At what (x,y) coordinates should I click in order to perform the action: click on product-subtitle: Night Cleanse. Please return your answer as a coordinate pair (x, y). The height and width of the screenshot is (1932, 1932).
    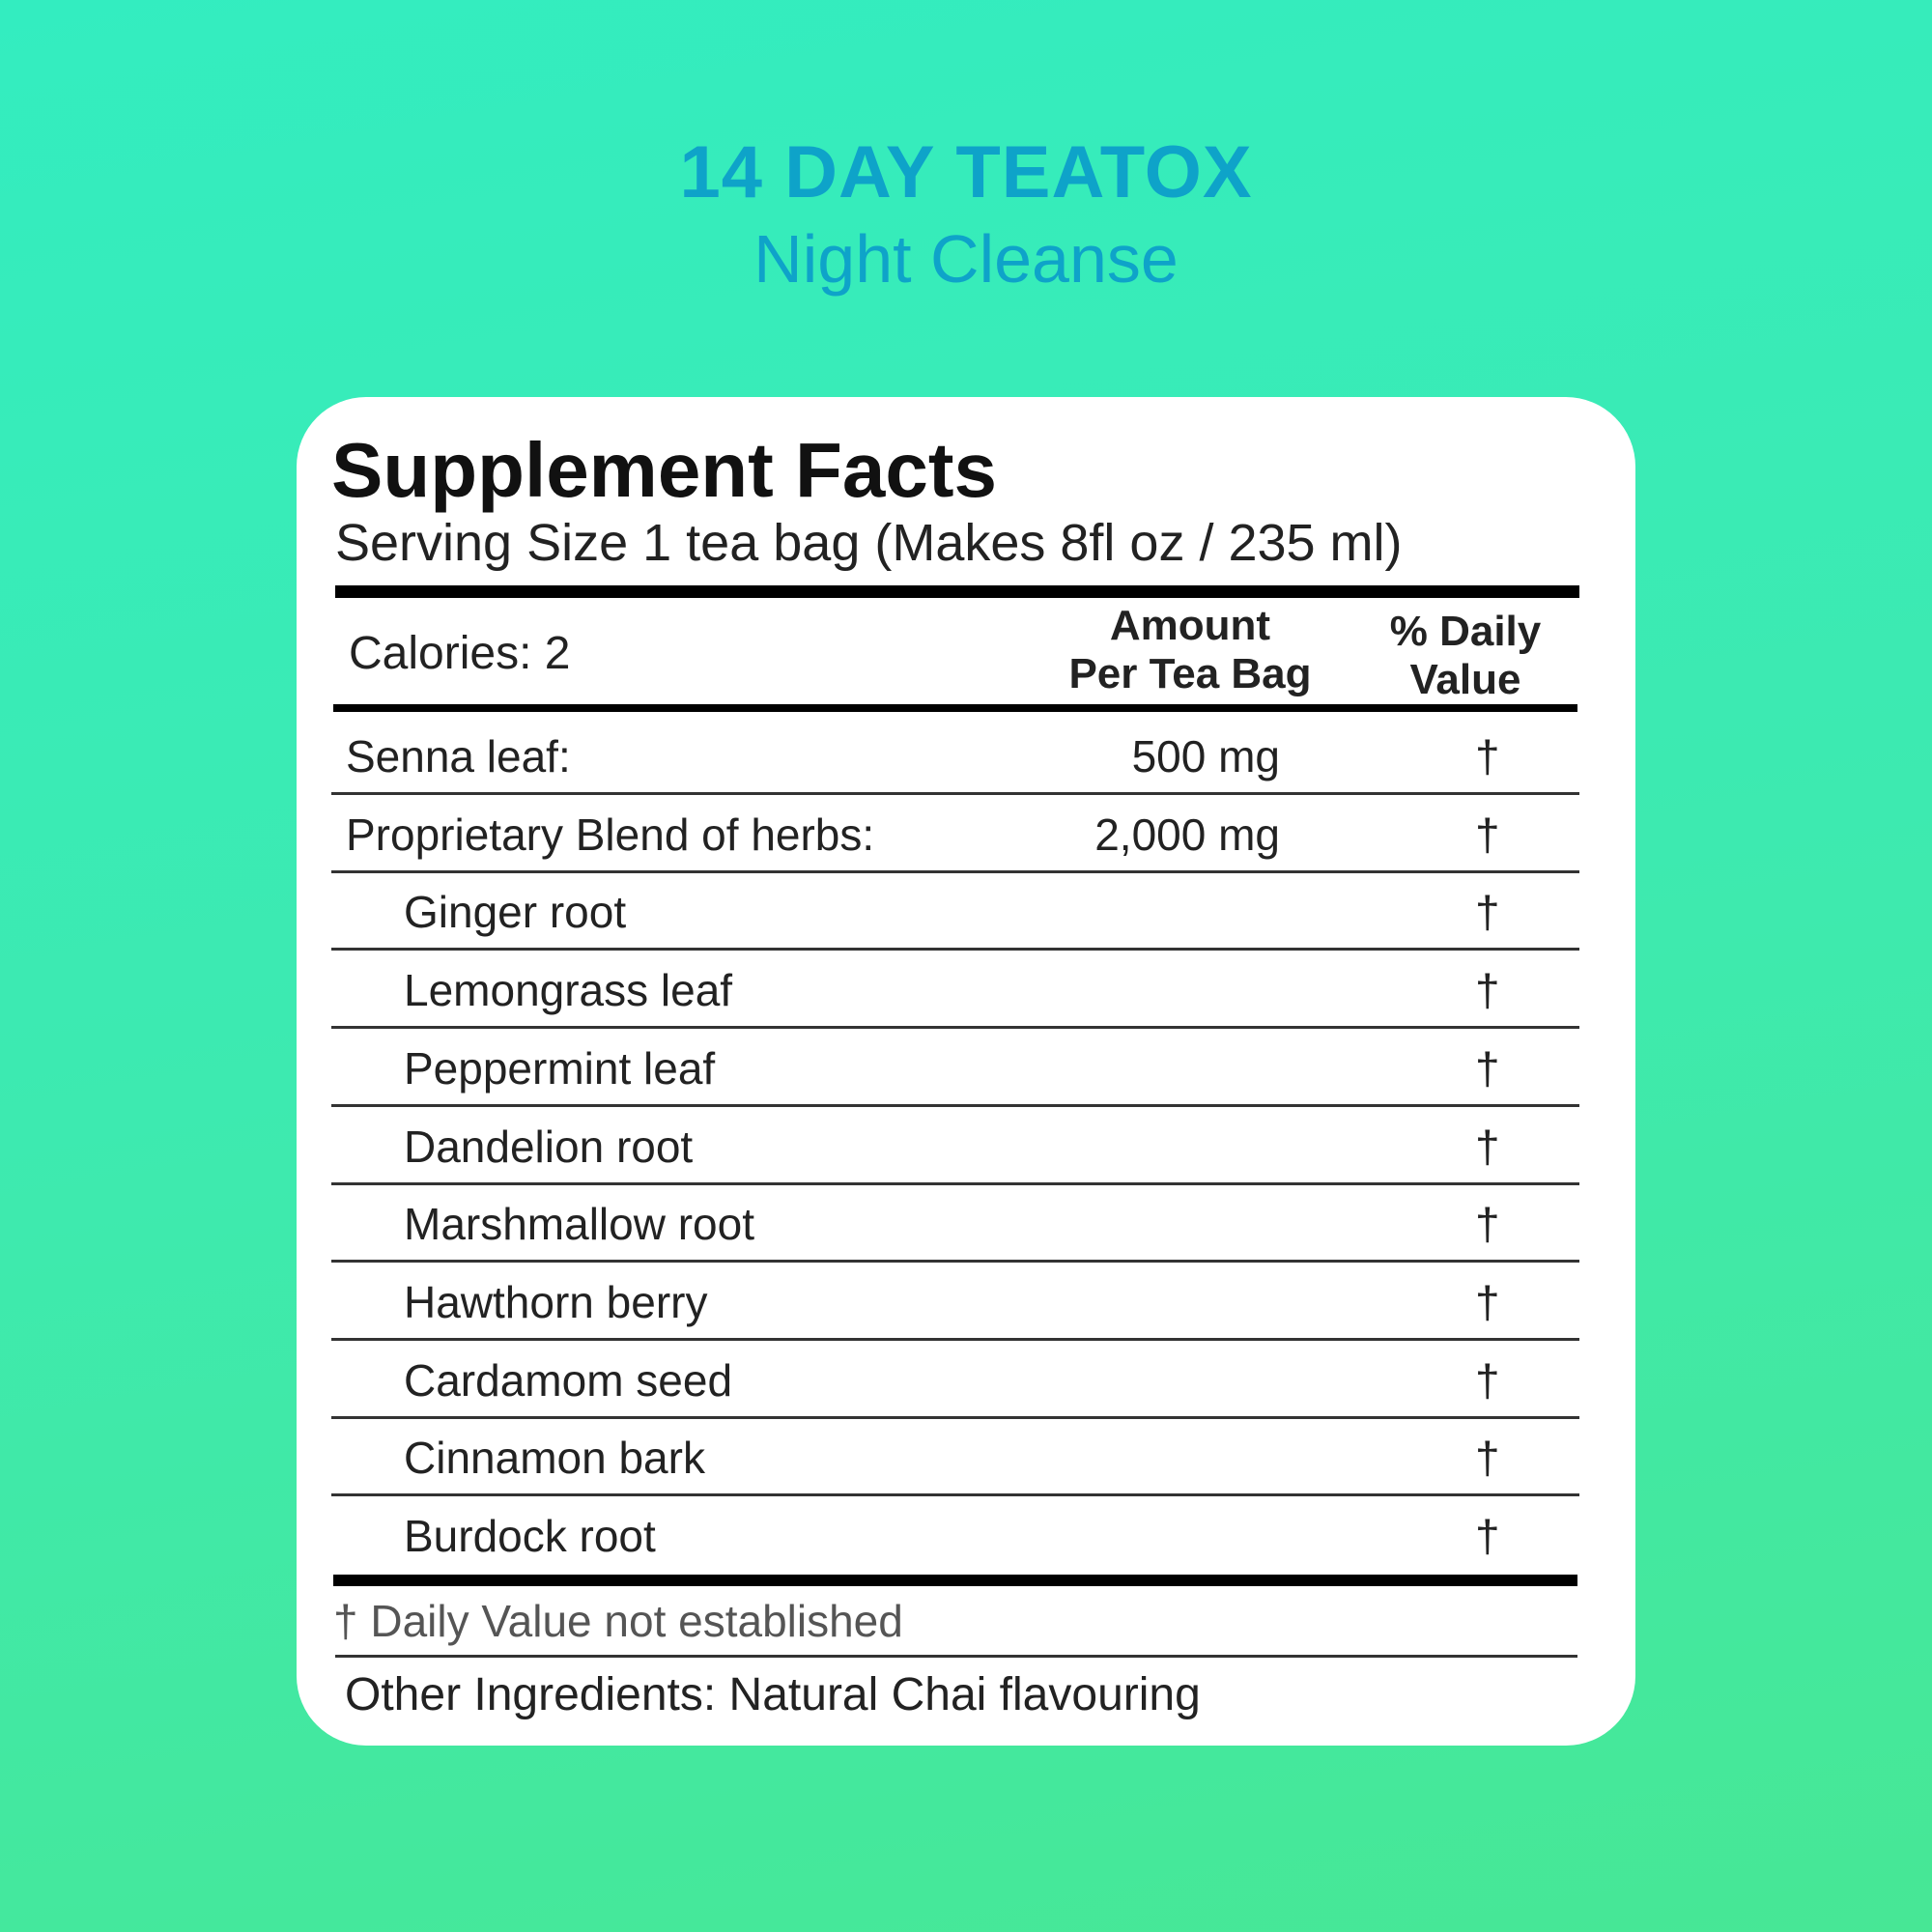
    Looking at the image, I should click on (966, 259).